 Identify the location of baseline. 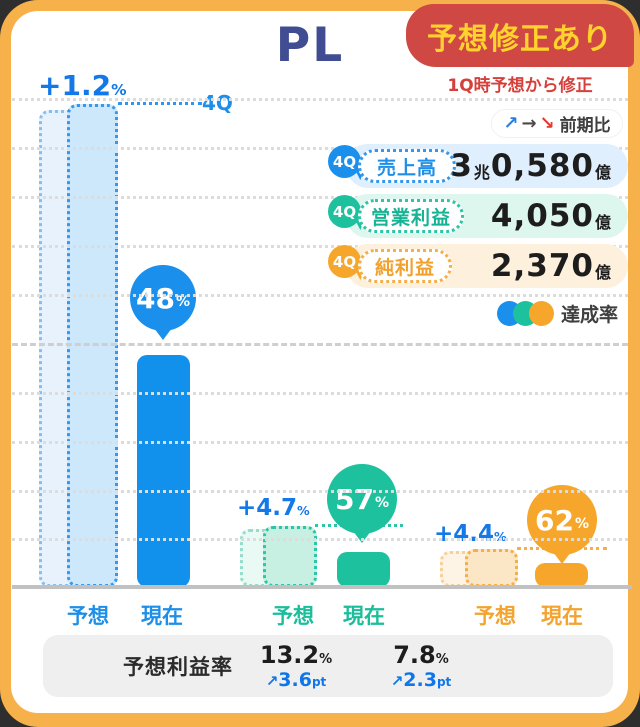
(322, 587).